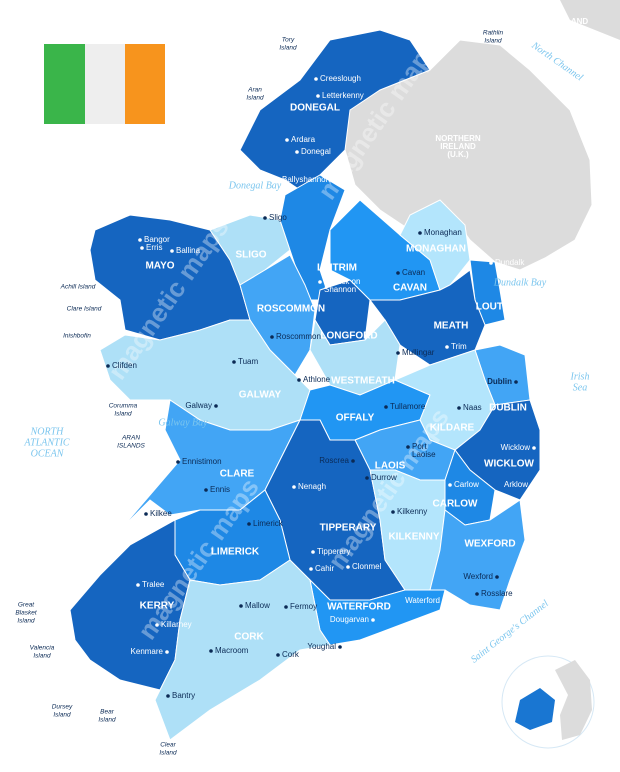 This screenshot has width=620, height=772. I want to click on county-label: TIPPERARY, so click(348, 528).